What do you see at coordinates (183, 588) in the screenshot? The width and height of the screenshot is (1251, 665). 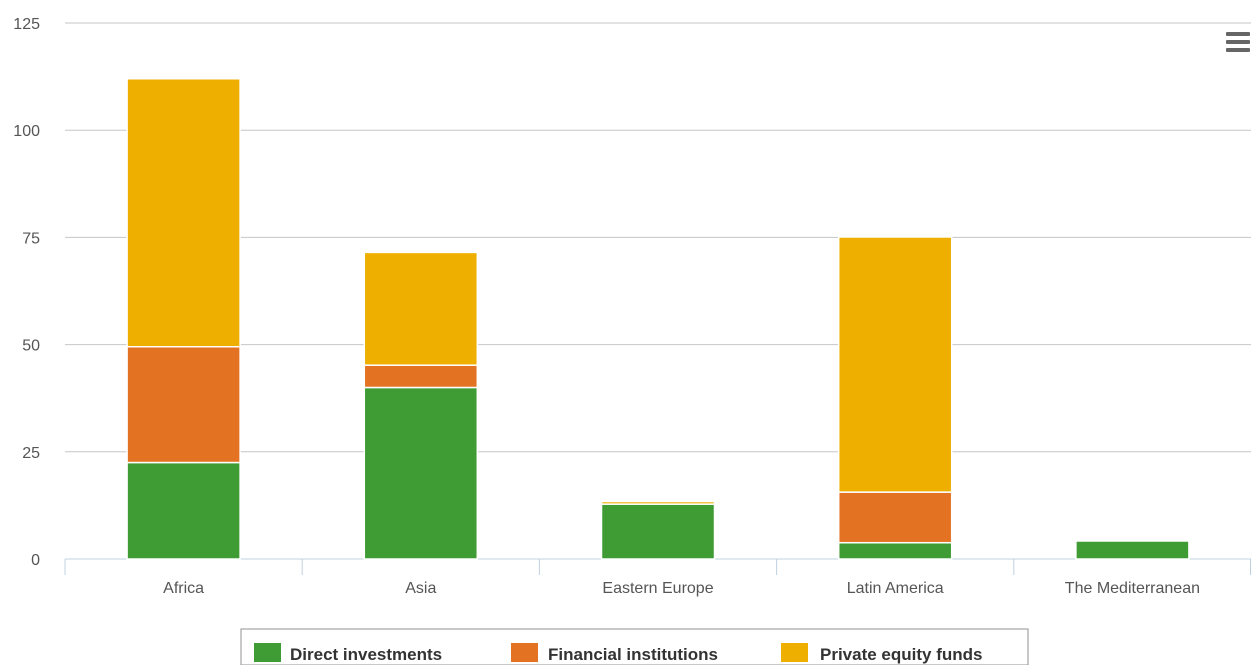 I see `x-tick-label-africa: Africa` at bounding box center [183, 588].